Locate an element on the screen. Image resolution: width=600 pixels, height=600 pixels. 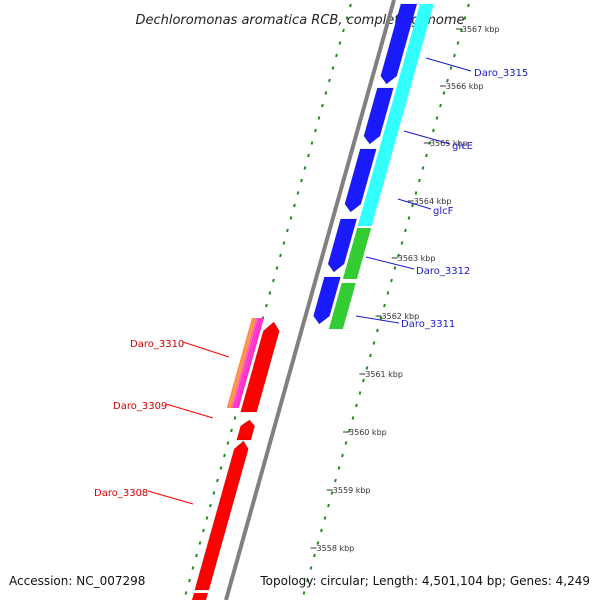
gene-bottom-stub is located at coordinates (200, 596).